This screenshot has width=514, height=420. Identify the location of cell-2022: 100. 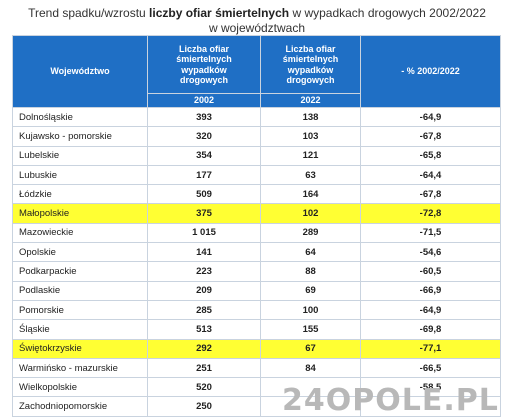
(310, 310).